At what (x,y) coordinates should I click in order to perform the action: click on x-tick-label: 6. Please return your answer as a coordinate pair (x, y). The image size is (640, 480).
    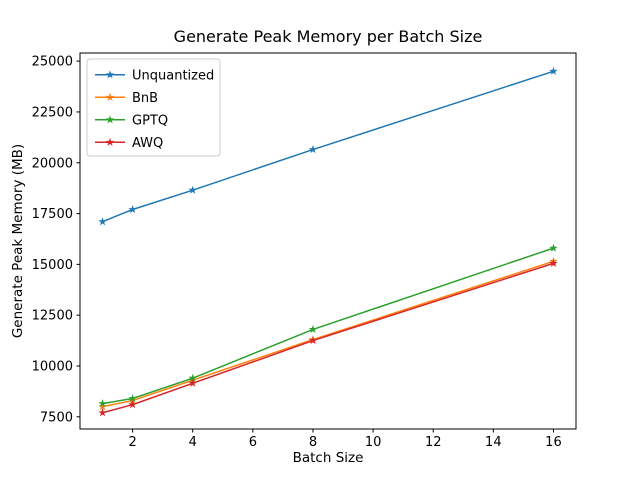
    Looking at the image, I should click on (253, 442).